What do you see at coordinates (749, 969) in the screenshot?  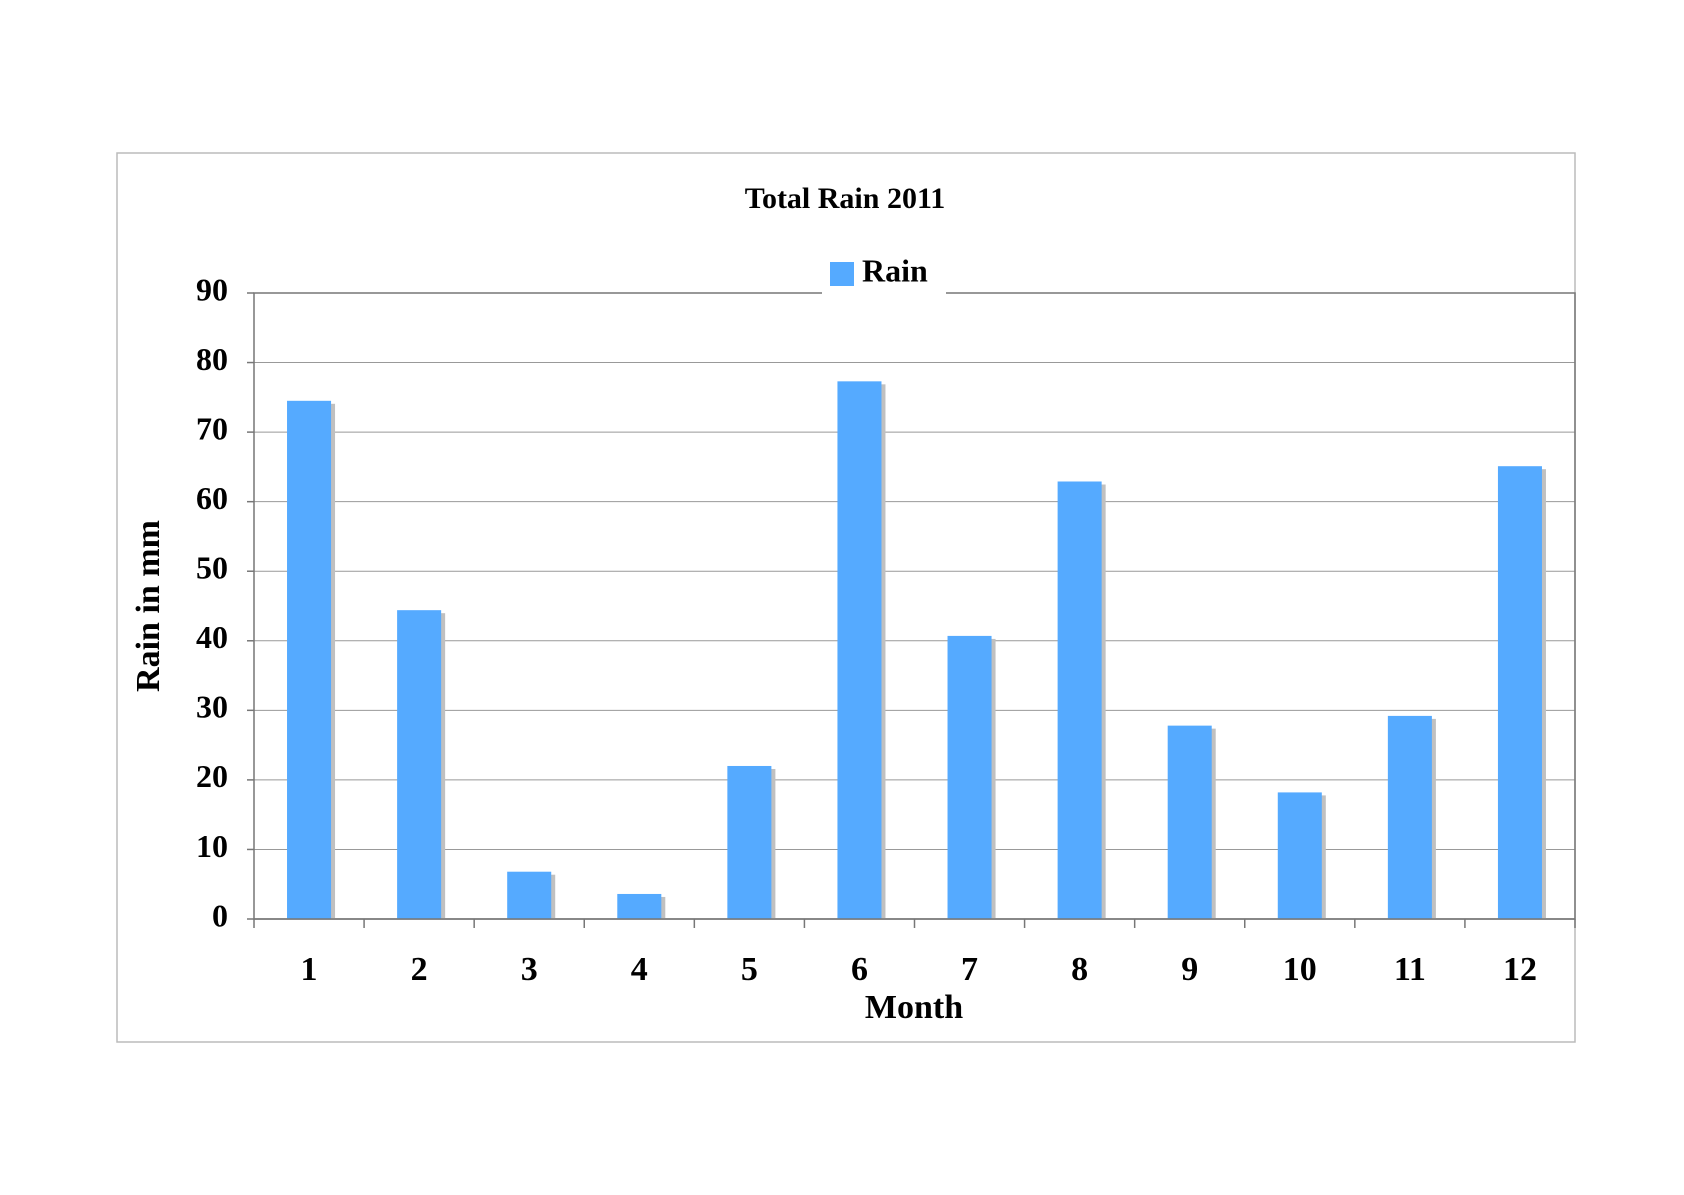 I see `x-tick-label: 5` at bounding box center [749, 969].